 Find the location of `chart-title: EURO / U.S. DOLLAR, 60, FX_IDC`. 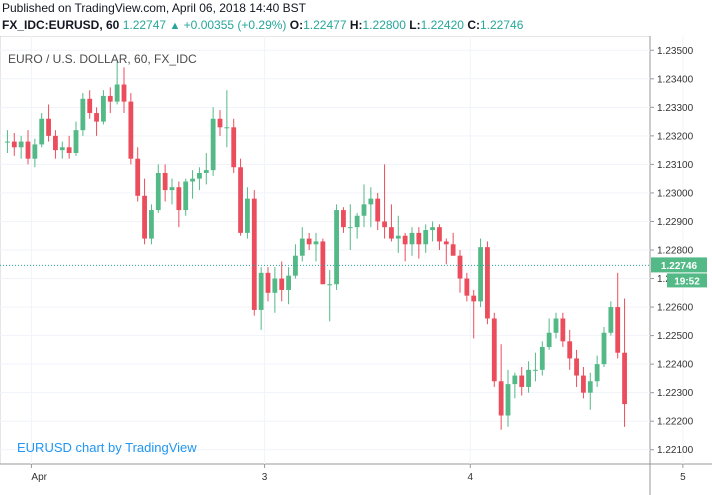

chart-title: EURO / U.S. DOLLAR, 60, FX_IDC is located at coordinates (102, 59).